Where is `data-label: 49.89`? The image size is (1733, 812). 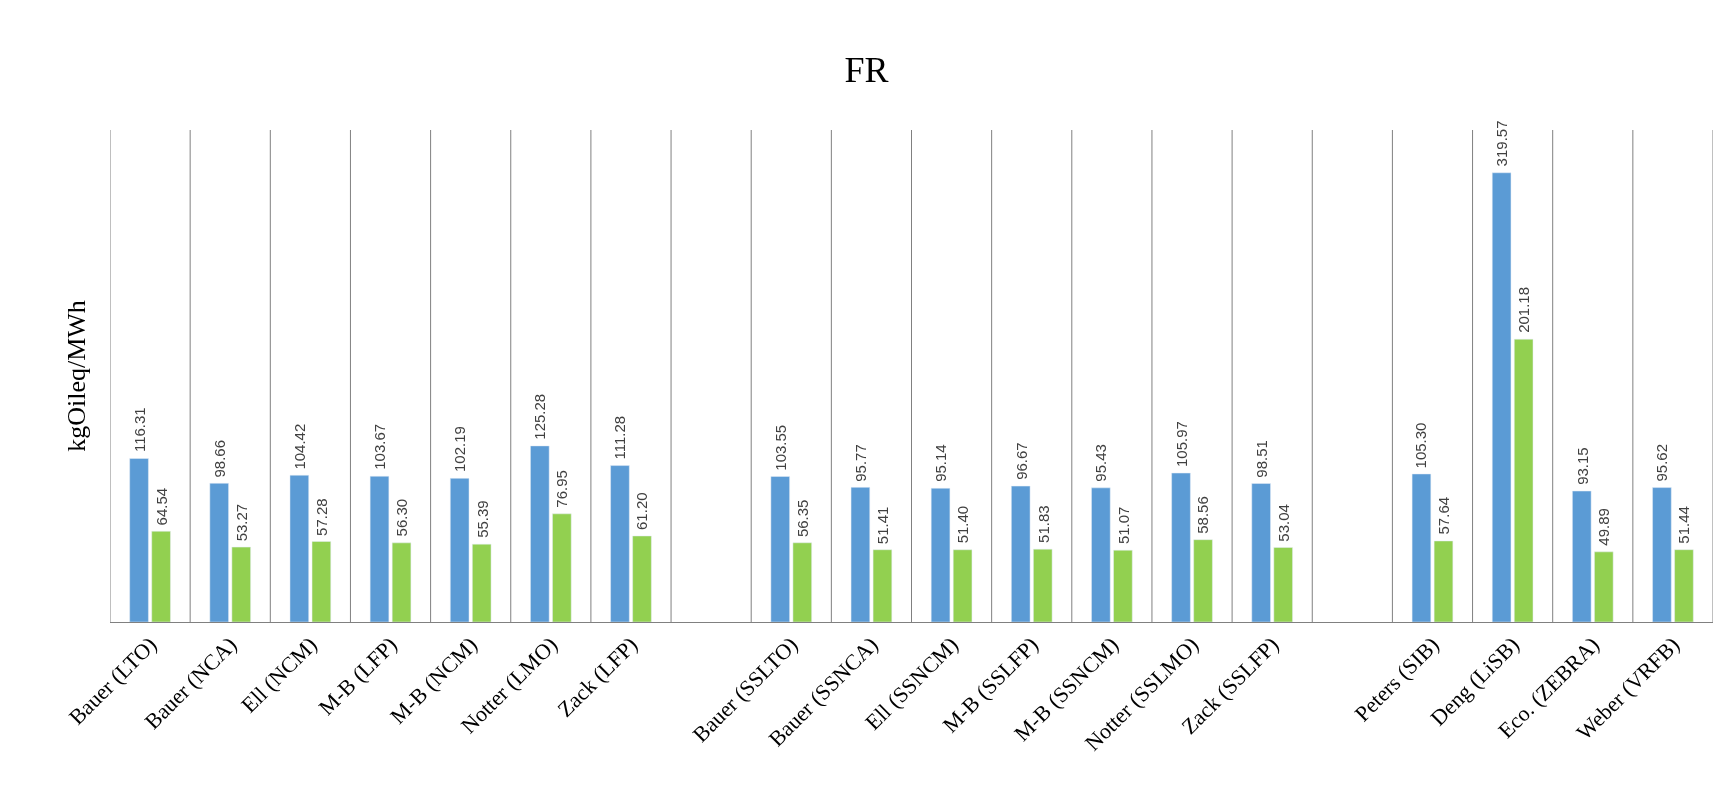
data-label: 49.89 is located at coordinates (1603, 527).